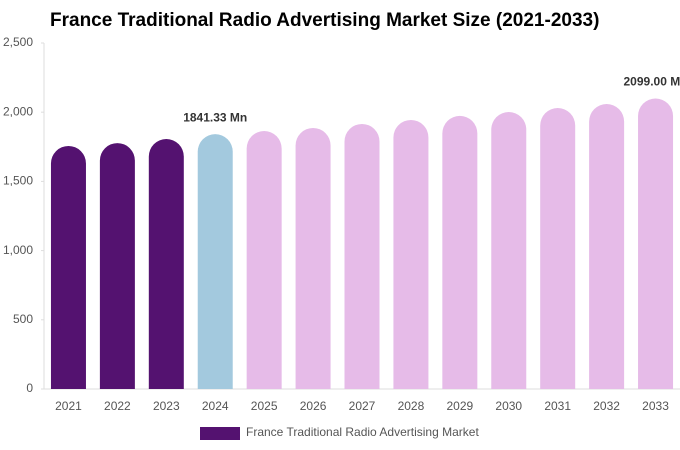  What do you see at coordinates (557, 406) in the screenshot?
I see `x-tick-label: 2031` at bounding box center [557, 406].